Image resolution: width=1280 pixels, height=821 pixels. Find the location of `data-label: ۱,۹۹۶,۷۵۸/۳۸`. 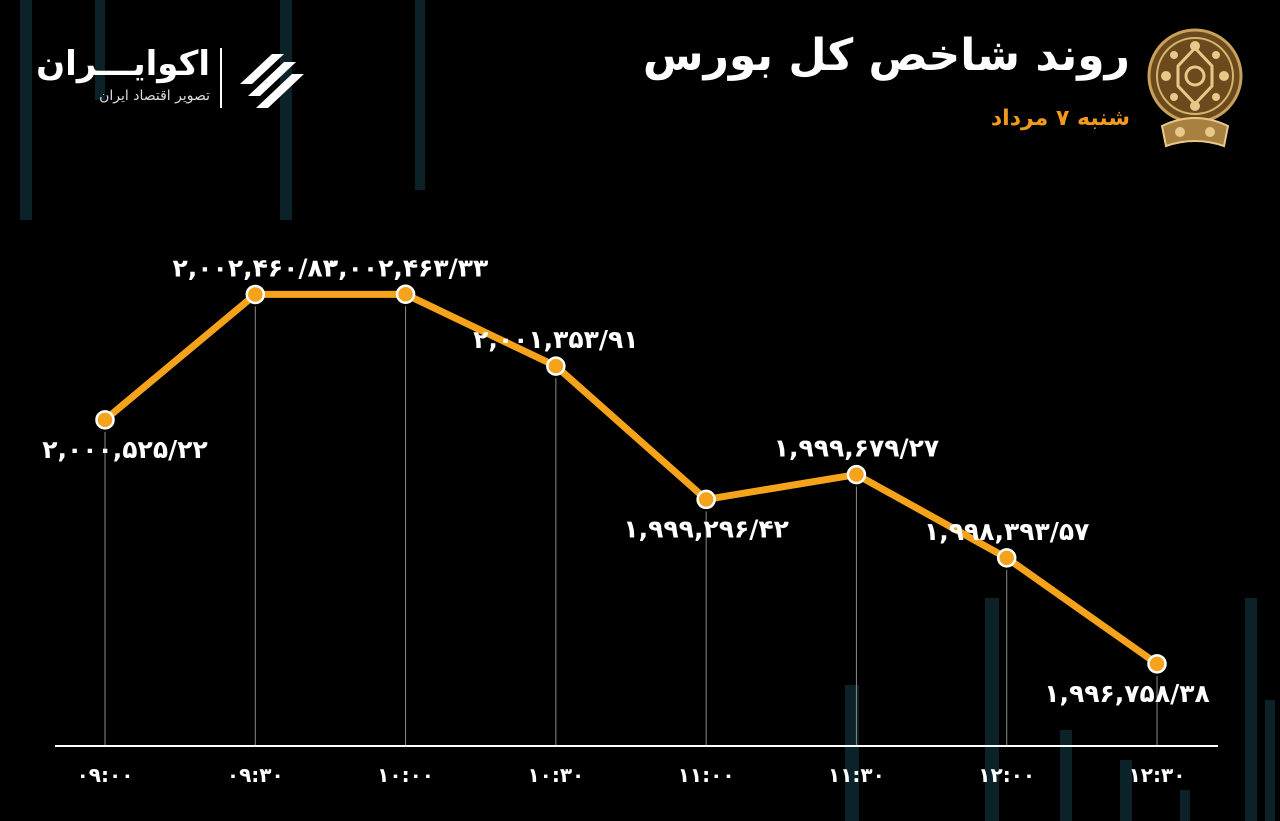

data-label: ۱,۹۹۶,۷۵۸/۳۸ is located at coordinates (1126, 693).